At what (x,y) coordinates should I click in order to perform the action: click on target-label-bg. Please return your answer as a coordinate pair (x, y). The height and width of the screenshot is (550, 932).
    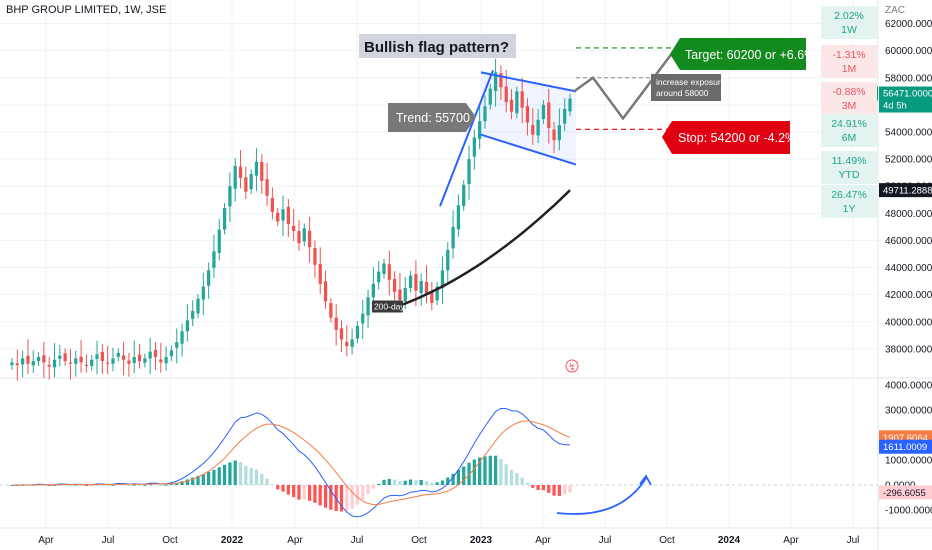
    Looking at the image, I should click on (738, 54).